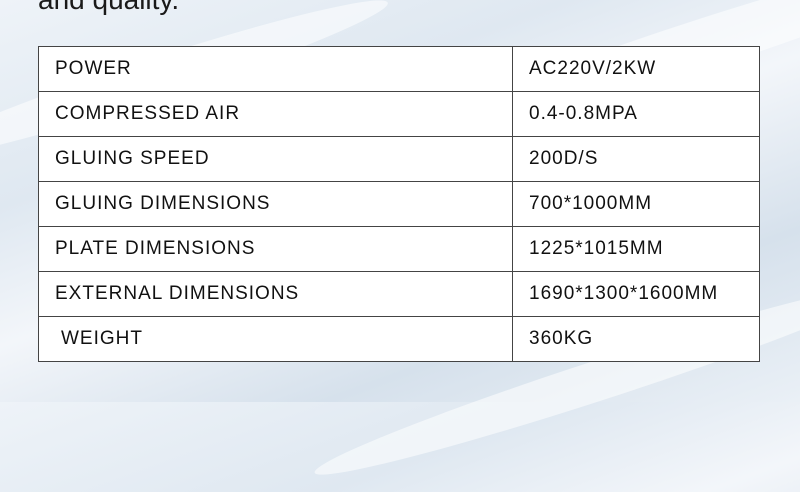 This screenshot has height=492, width=800. What do you see at coordinates (636, 114) in the screenshot?
I see `spec-value: 0.4-0.8MPA` at bounding box center [636, 114].